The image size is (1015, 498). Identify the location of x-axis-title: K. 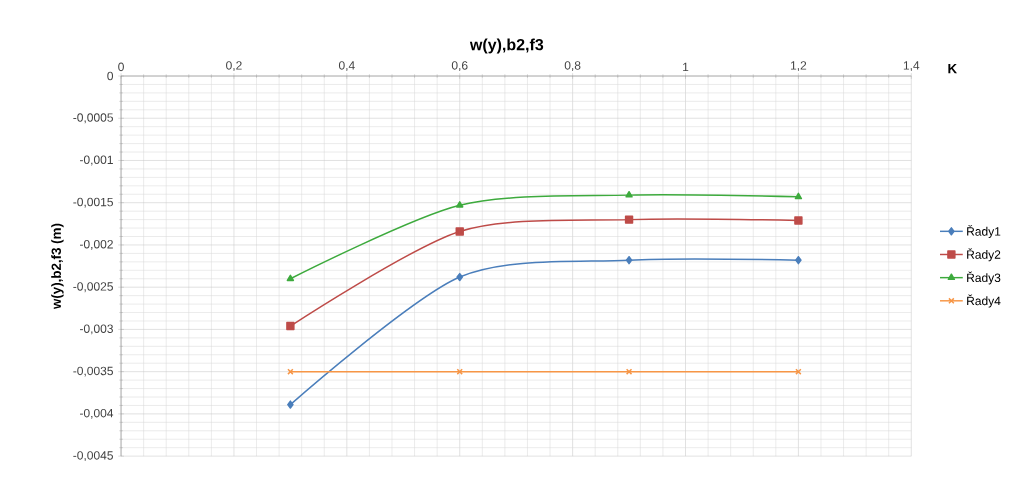
(953, 69).